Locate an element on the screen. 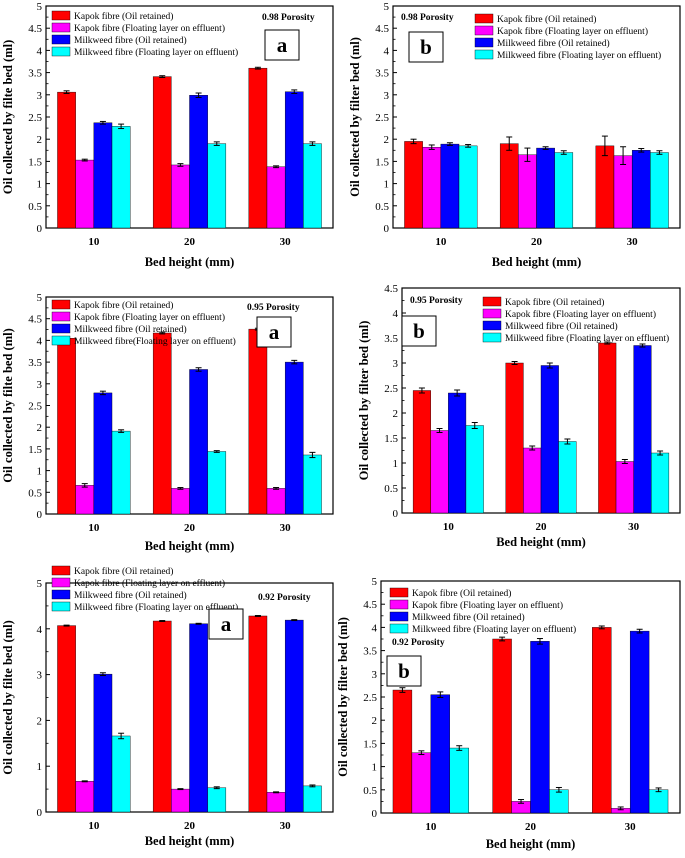 This screenshot has height=858, width=685. y-axis-title: Oil collected by filte bed (ml) is located at coordinates (8, 697).